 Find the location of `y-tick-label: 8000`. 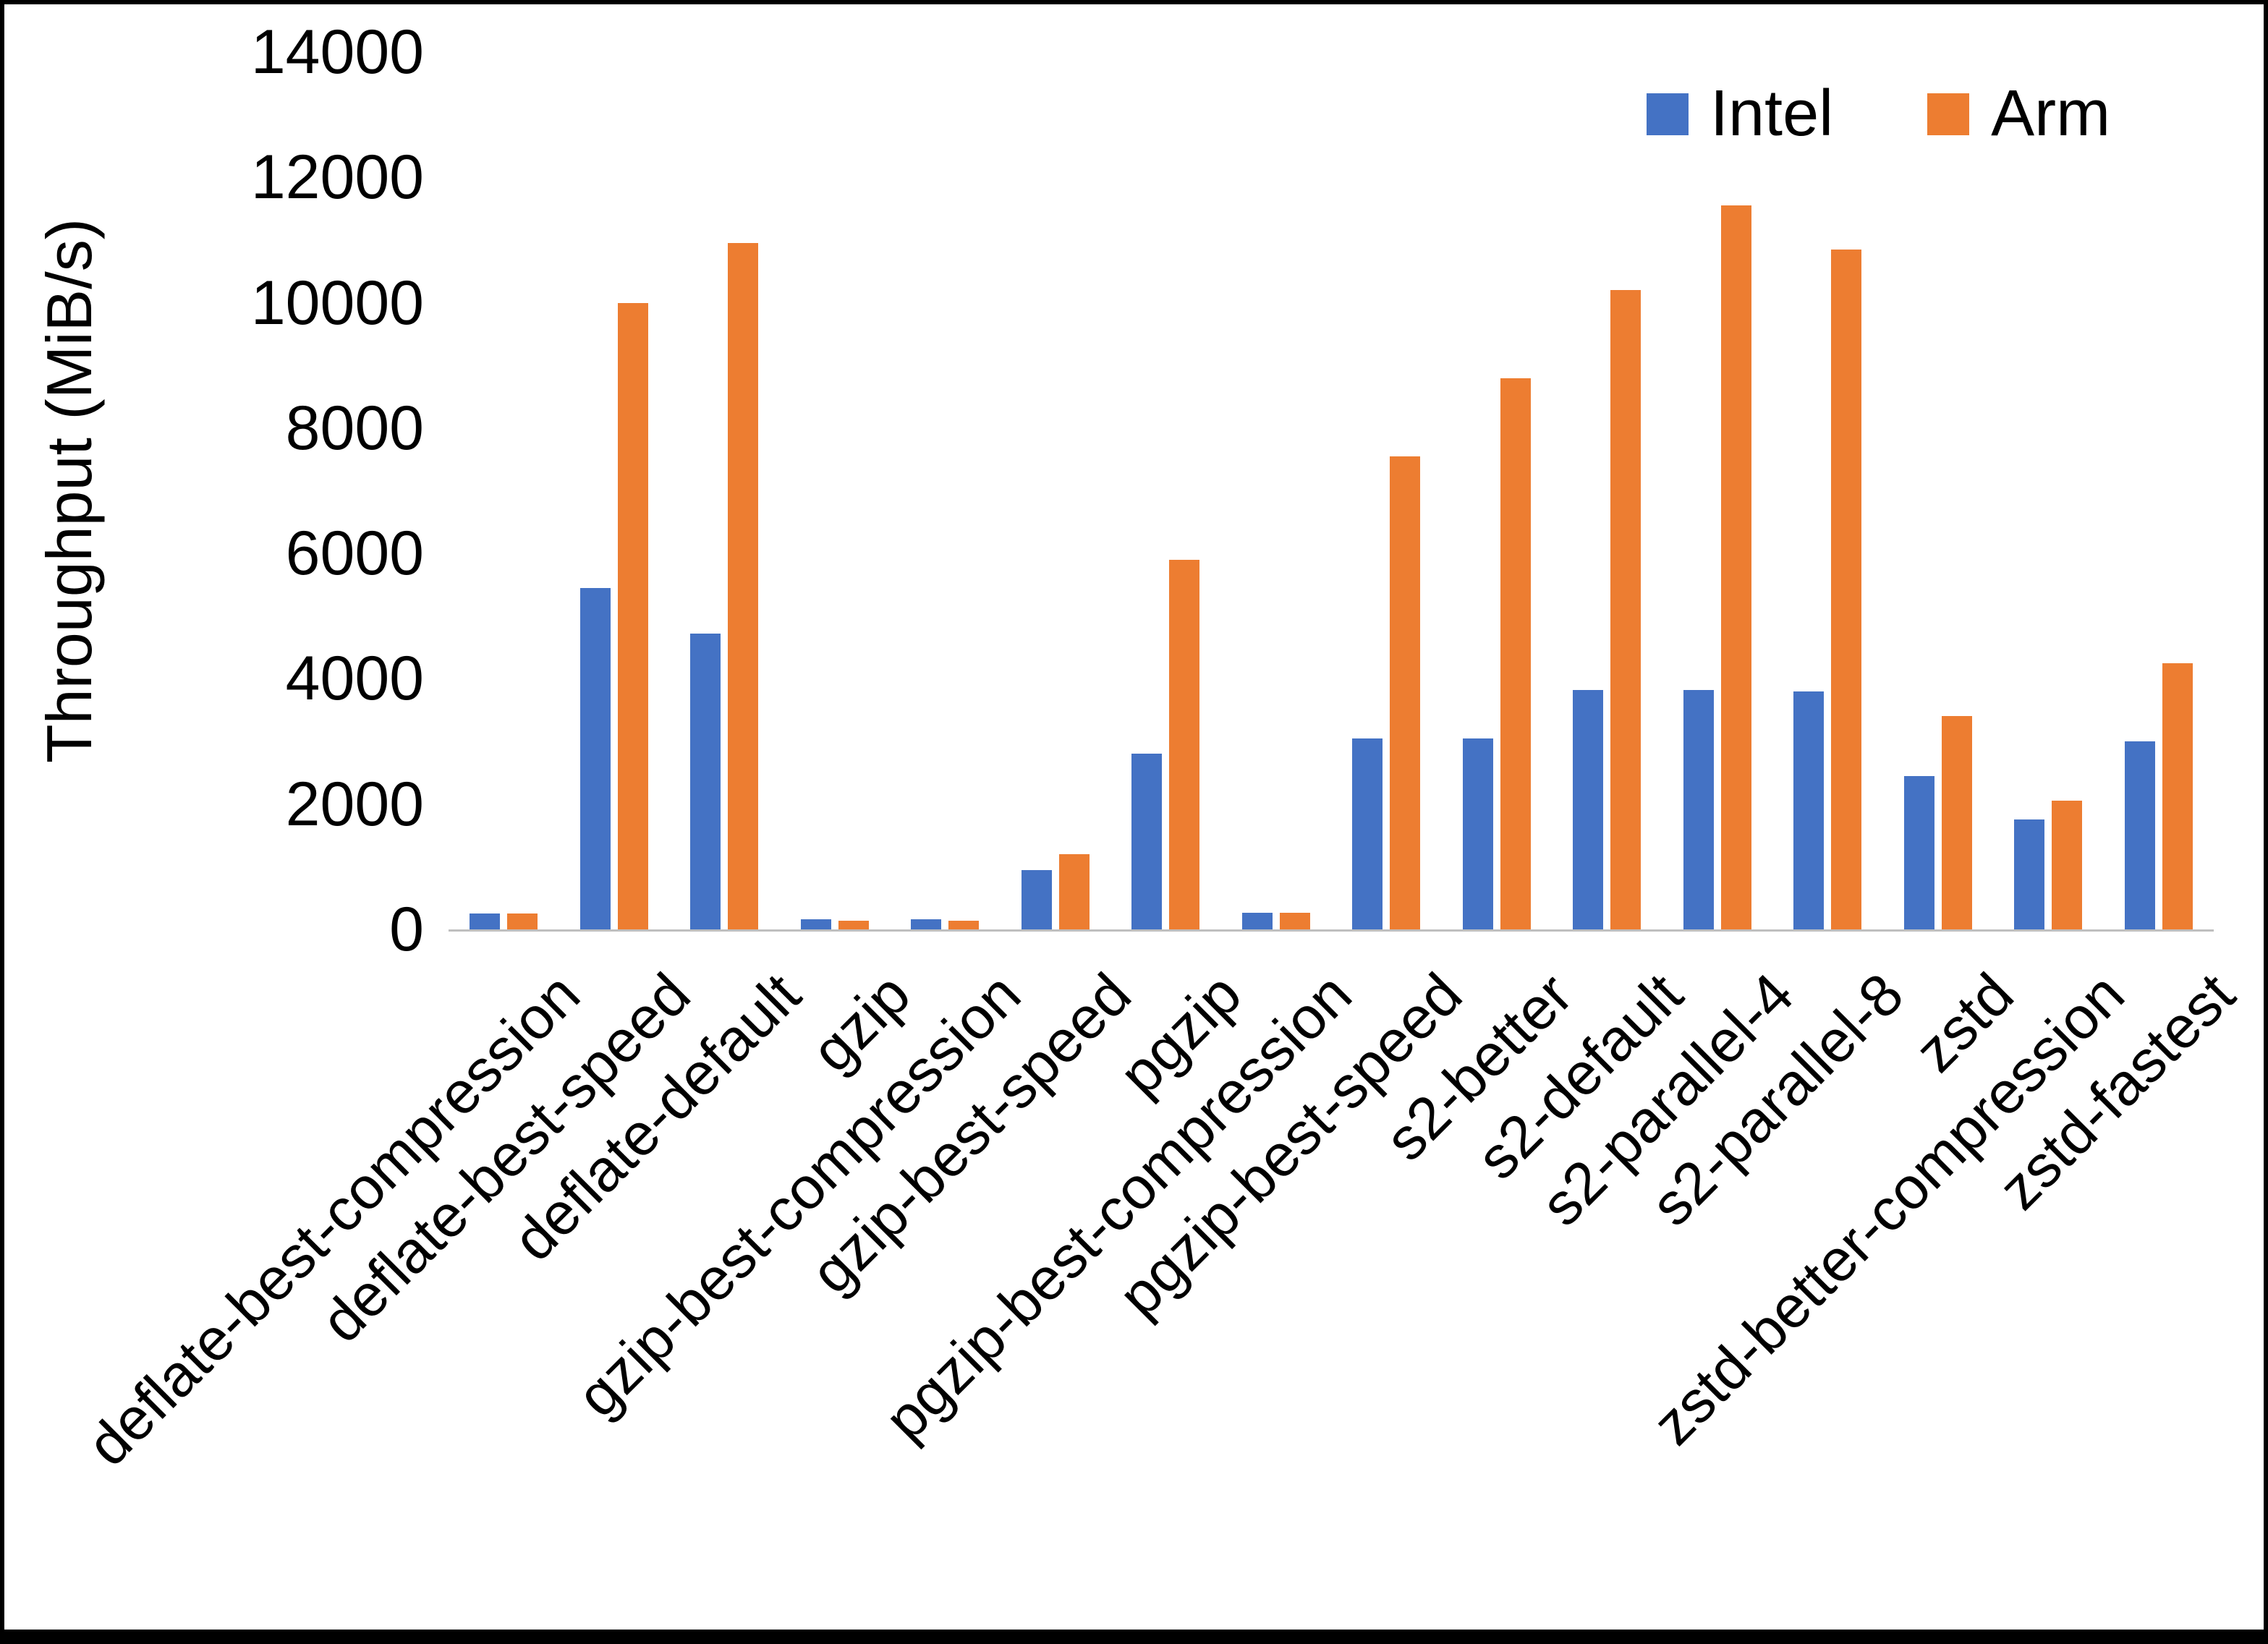

y-tick-label: 8000 is located at coordinates (354, 428).